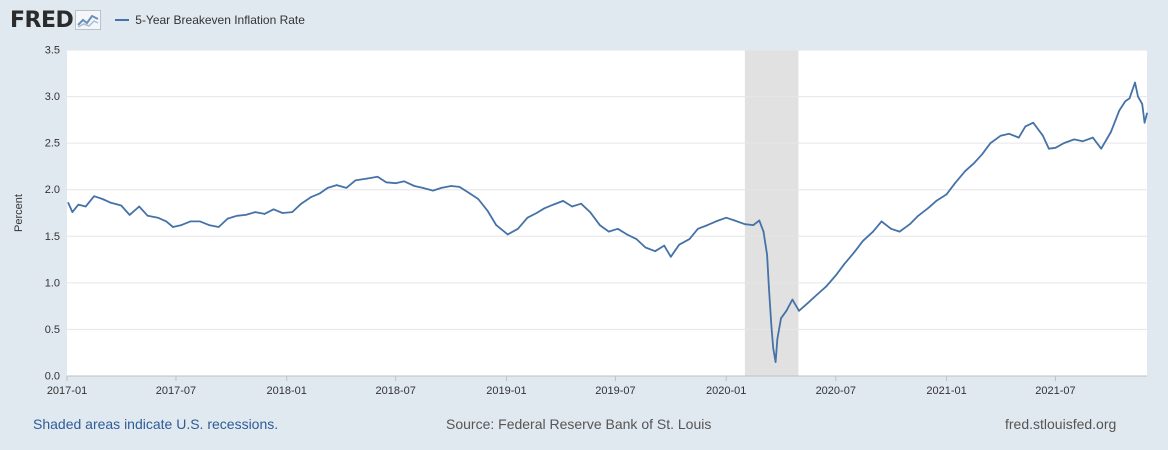 This screenshot has height=450, width=1168. I want to click on y-tick-layer: 0.0 0.5 1.0 1.5 2.0 2.5 3.0 3.5, so click(52, 214).